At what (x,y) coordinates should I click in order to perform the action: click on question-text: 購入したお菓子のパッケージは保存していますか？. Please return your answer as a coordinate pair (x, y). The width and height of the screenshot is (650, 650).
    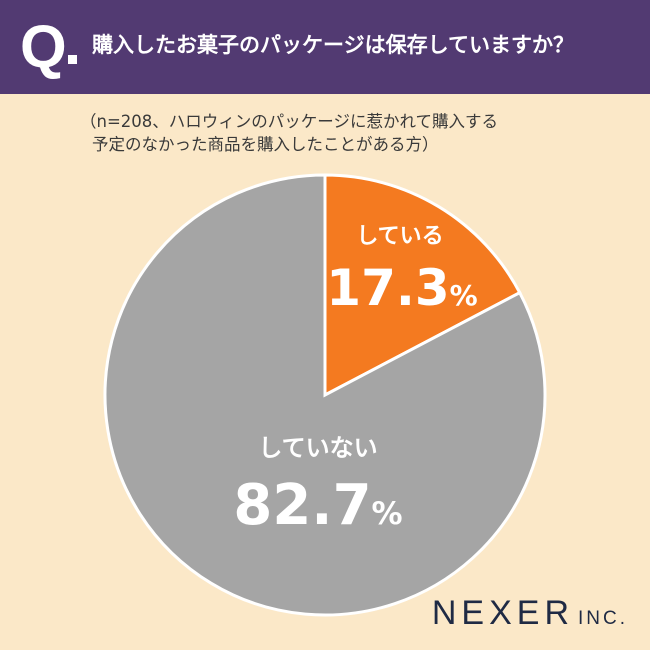
    Looking at the image, I should click on (333, 45).